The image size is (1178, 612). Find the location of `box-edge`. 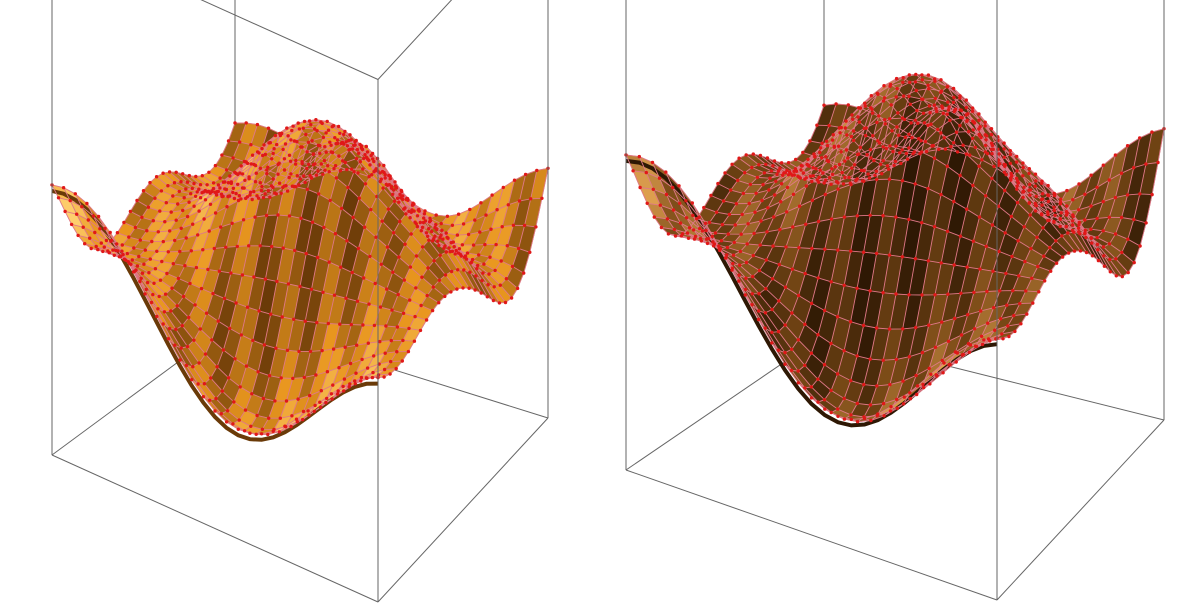

box-edge is located at coordinates (289, 40).